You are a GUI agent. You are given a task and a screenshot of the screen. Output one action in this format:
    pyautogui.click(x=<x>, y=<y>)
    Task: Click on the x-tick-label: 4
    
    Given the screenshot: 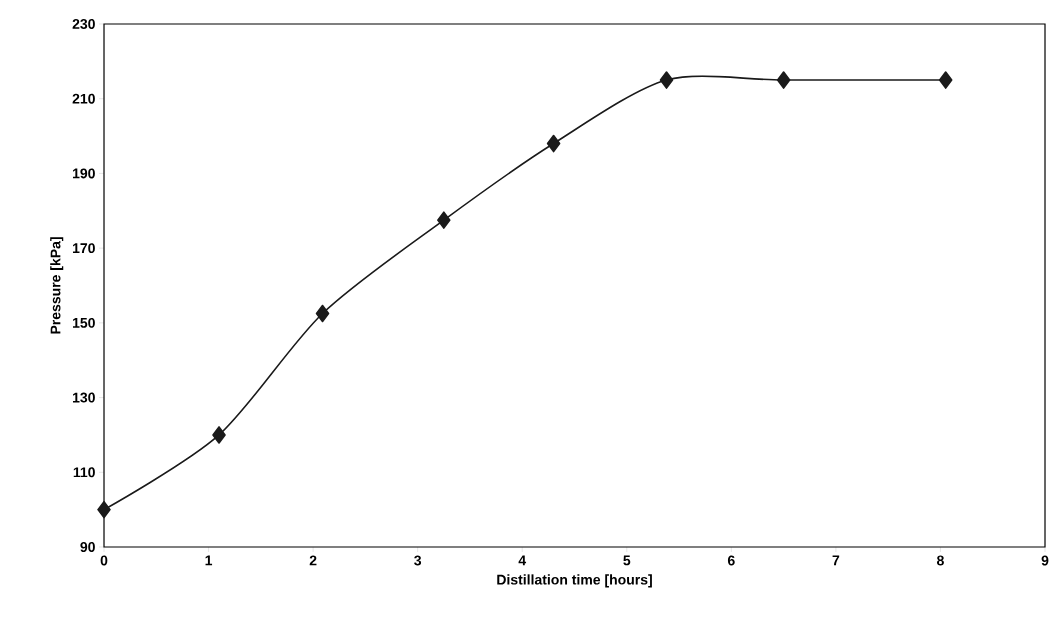 What is the action you would take?
    pyautogui.click(x=522, y=560)
    